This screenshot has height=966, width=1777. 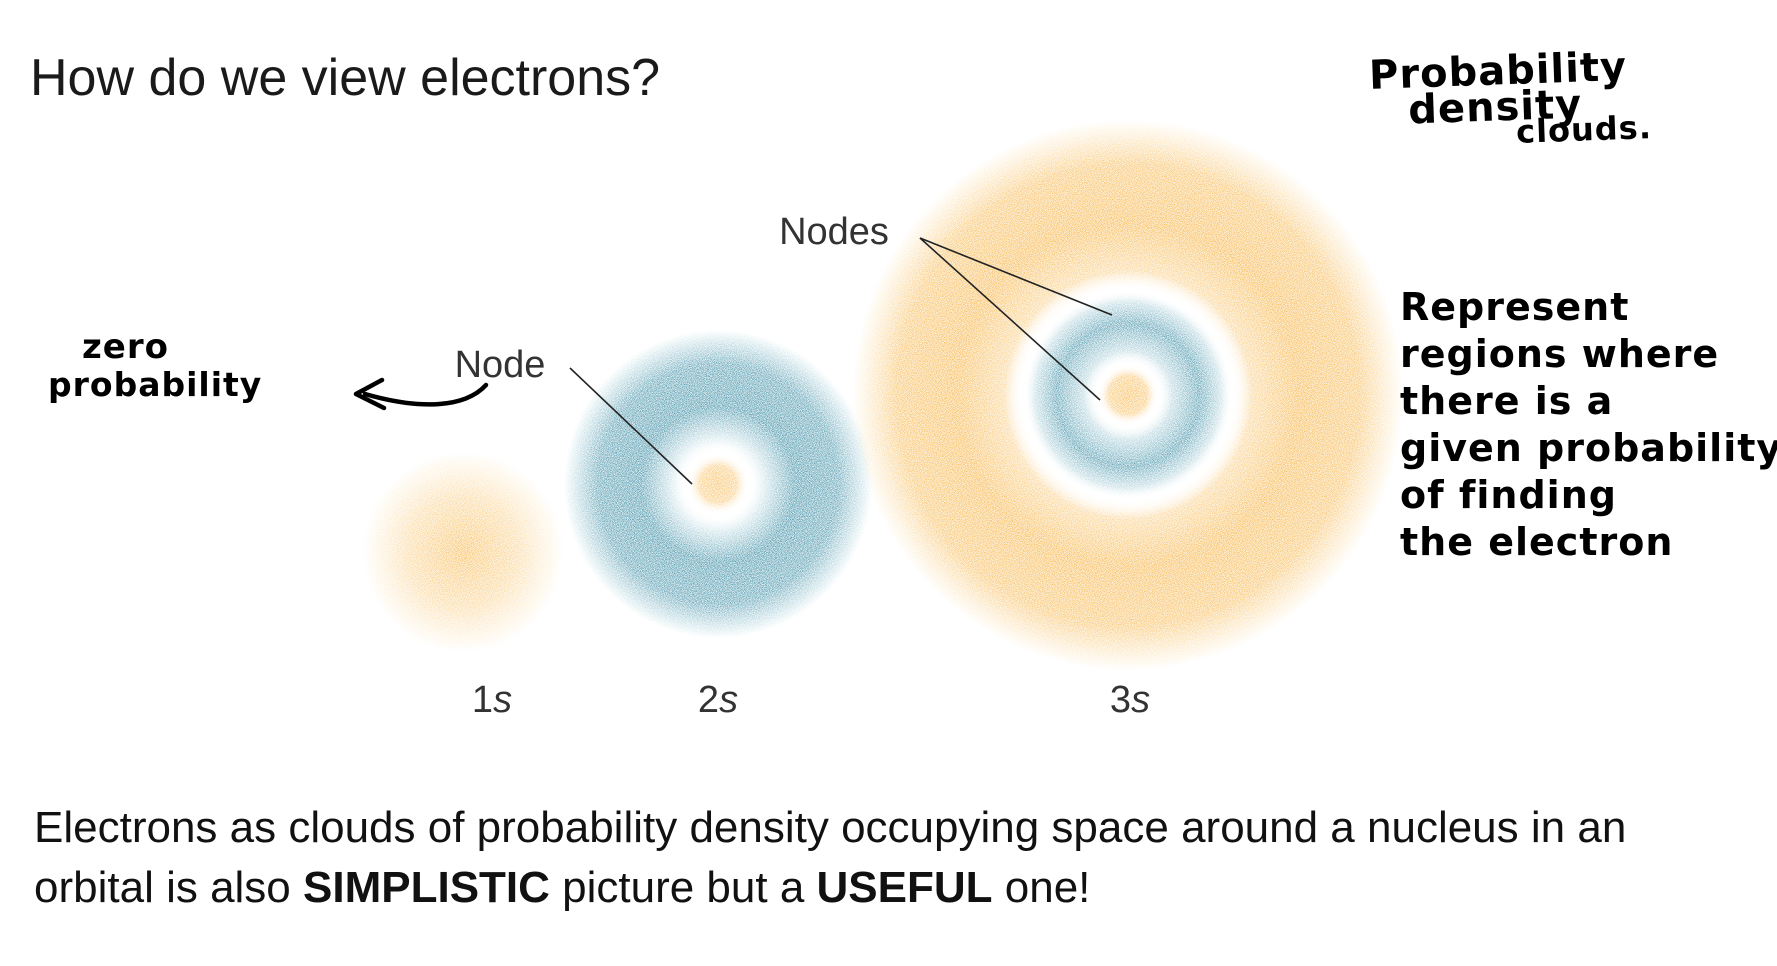 What do you see at coordinates (1016, 276) in the screenshot?
I see `nodes-pointer-outer` at bounding box center [1016, 276].